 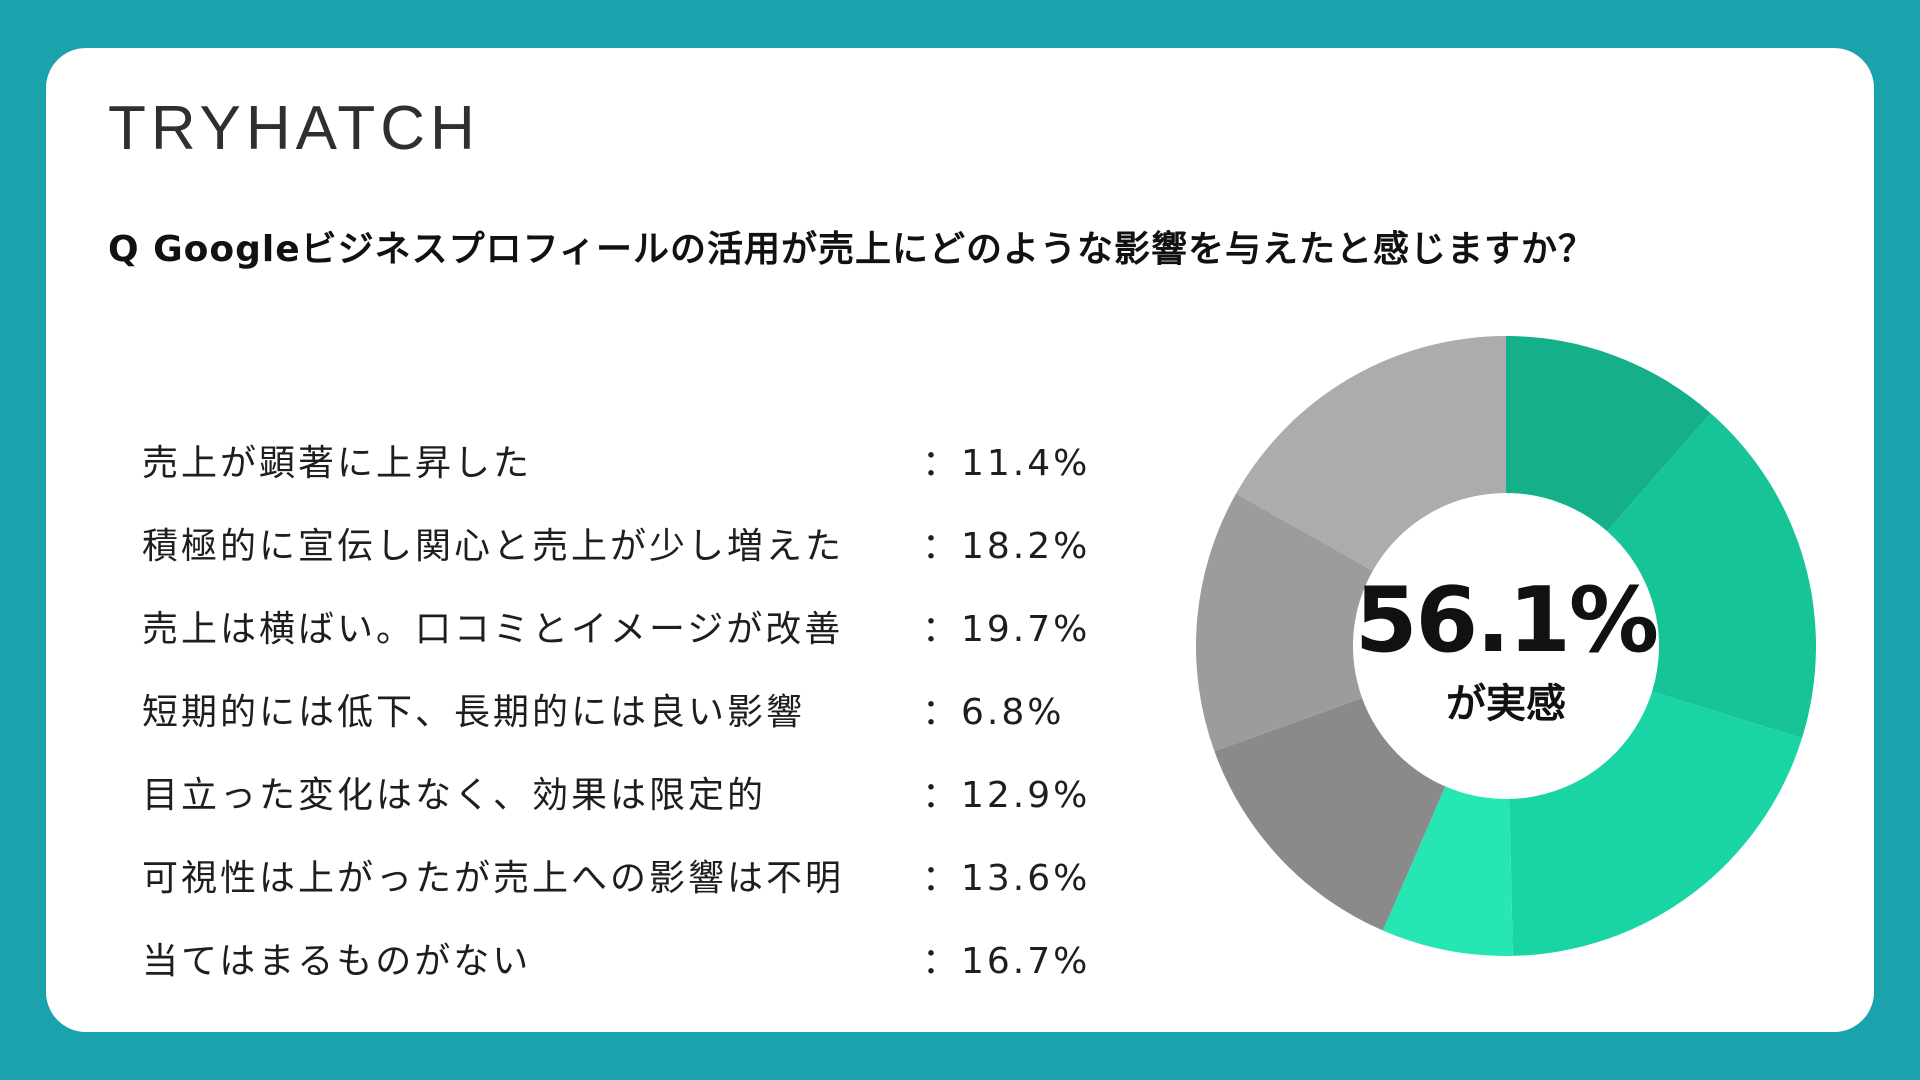 I want to click on answer-row: 目立った変化はなく、効果は限定的 ：12.9%, so click(x=647, y=807).